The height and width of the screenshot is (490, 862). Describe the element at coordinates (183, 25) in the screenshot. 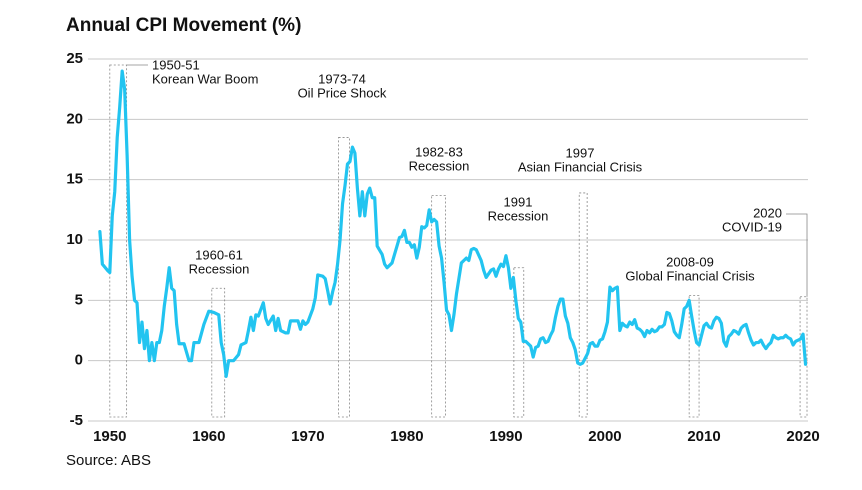

I see `chart-title: Annual CPI Movement (%)` at that location.